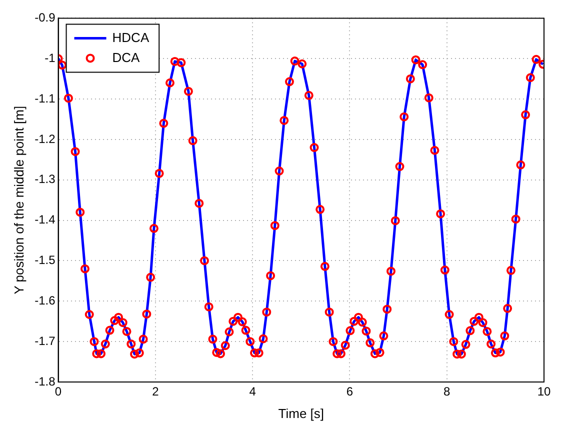  Describe the element at coordinates (156, 391) in the screenshot. I see `x-tick-label: 2` at that location.